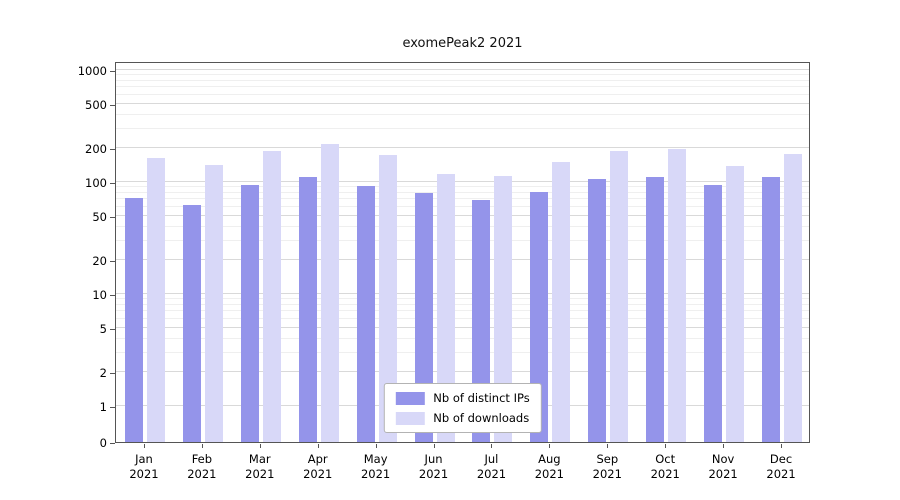 This screenshot has height=500, width=900. I want to click on x-tick-label: May 2021, so click(375, 466).